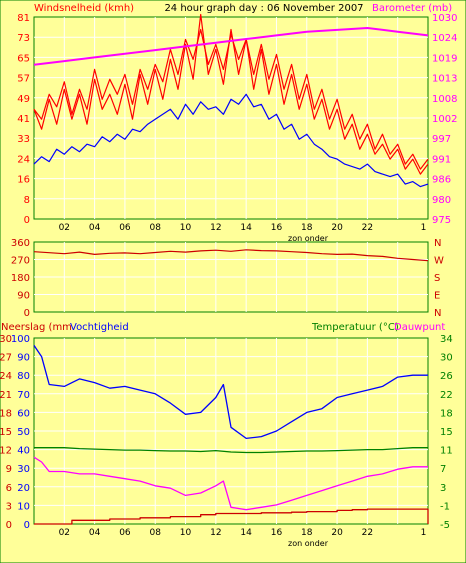  What do you see at coordinates (23, 119) in the screenshot?
I see `wind-speed-ticks: 0 8 16 24 33 41 49 57 65 73 81` at bounding box center [23, 119].